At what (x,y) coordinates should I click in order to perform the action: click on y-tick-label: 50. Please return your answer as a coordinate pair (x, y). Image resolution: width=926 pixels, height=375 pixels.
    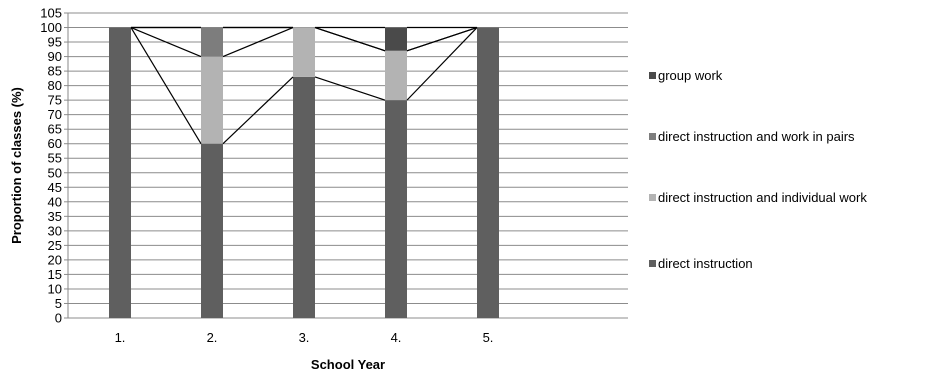
    Looking at the image, I should click on (55, 172).